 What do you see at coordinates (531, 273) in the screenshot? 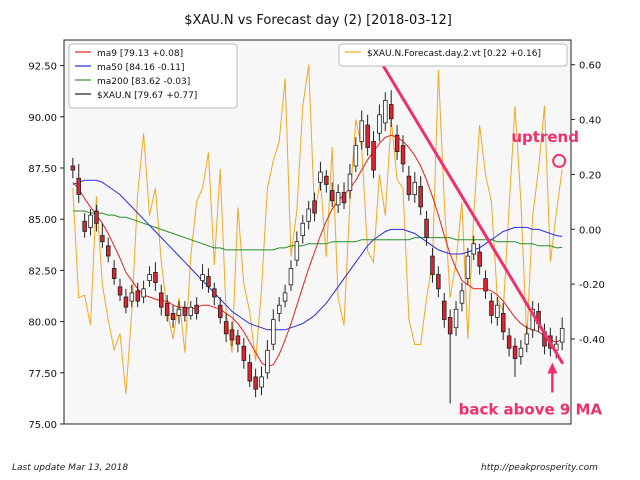
I see `annotations: uptrend back above 9 MA` at bounding box center [531, 273].